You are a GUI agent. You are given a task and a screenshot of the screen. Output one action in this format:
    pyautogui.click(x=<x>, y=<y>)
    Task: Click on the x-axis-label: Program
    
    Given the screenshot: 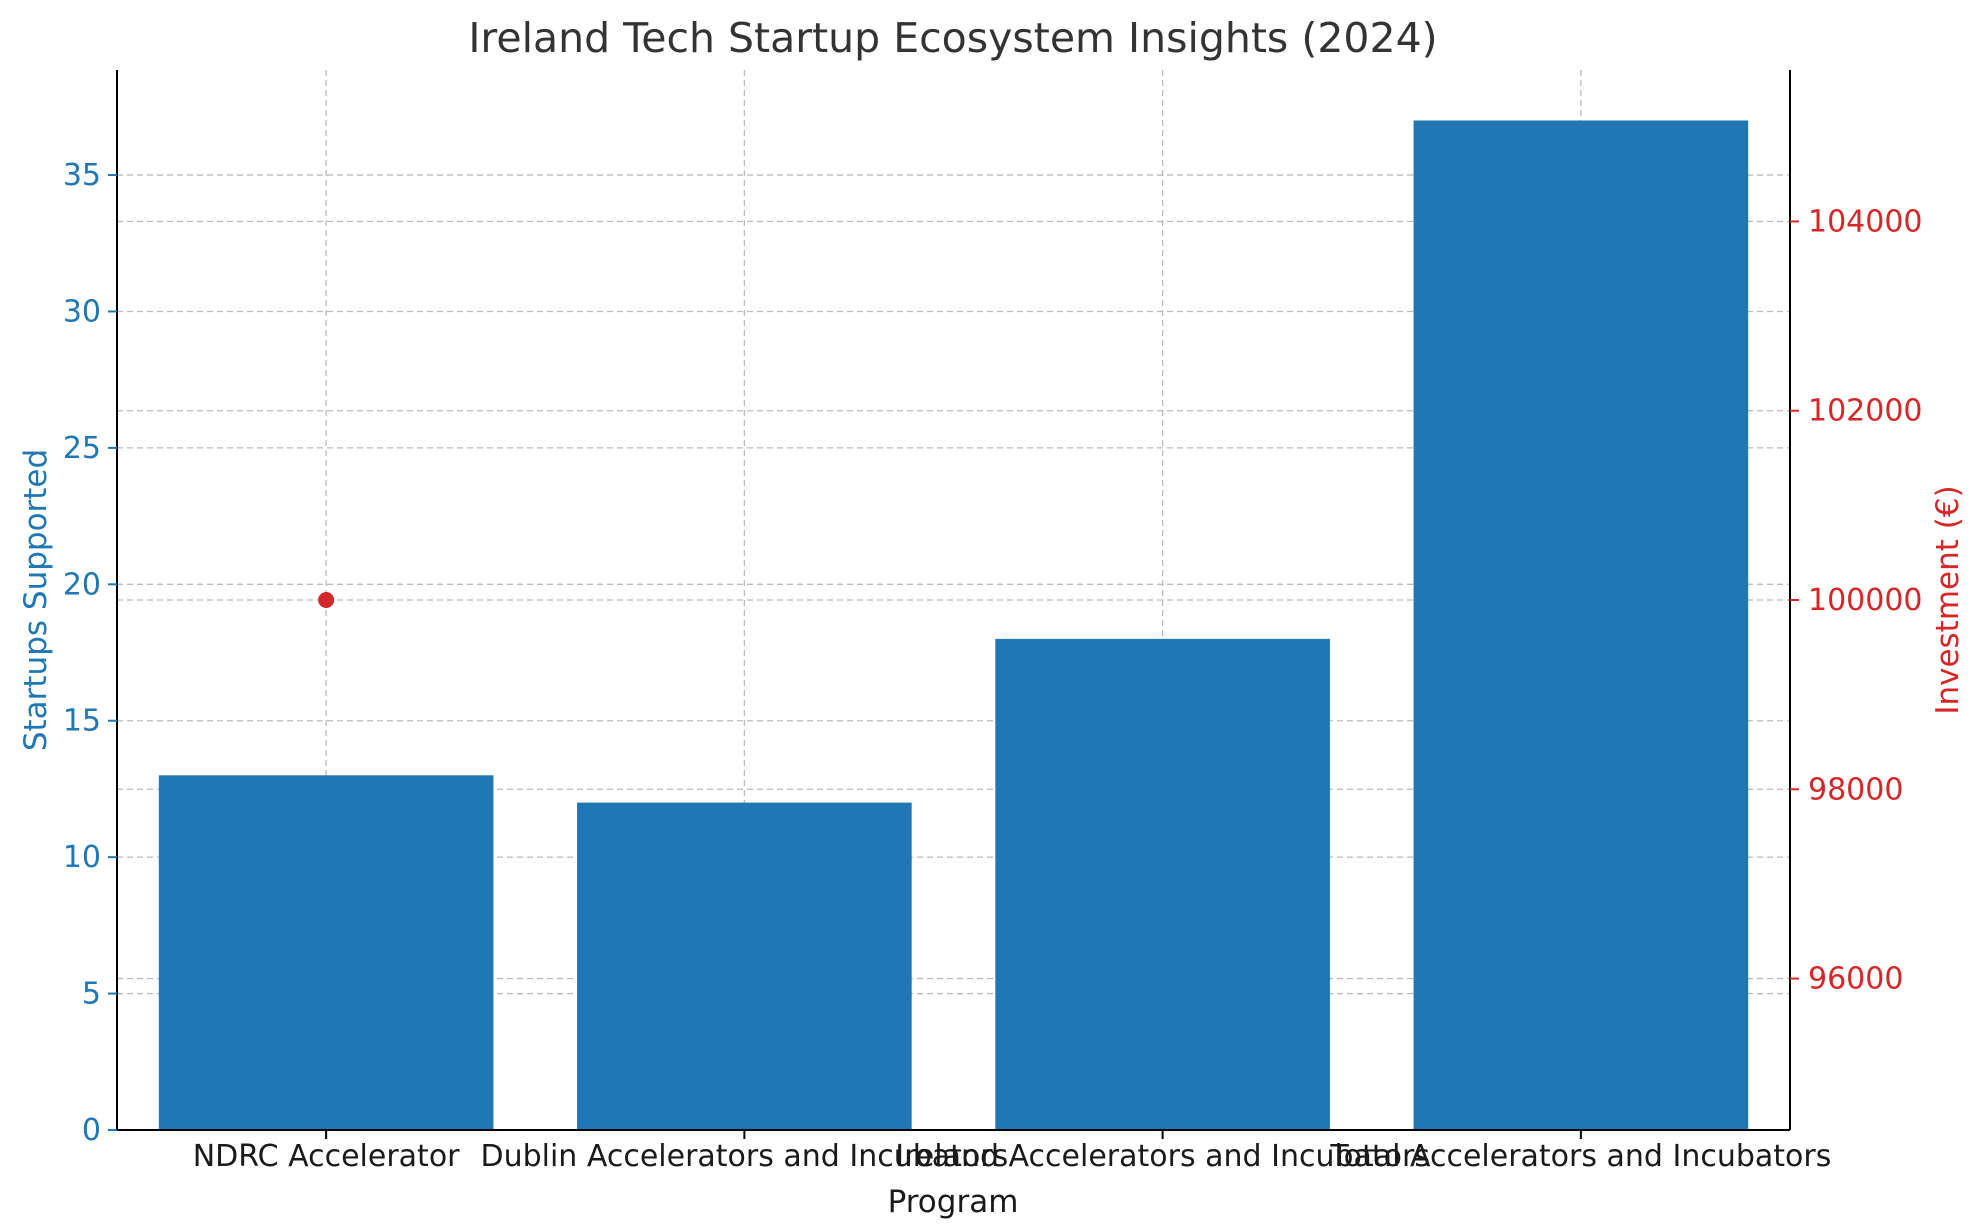 What is the action you would take?
    pyautogui.click(x=953, y=1202)
    